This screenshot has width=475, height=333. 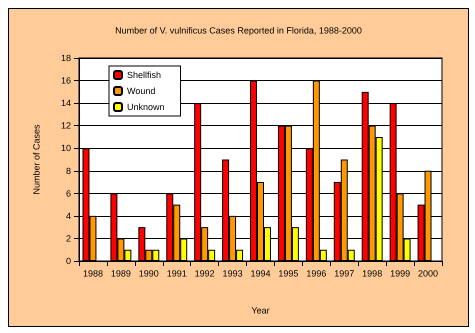 I want to click on x-tick-label: 1998, so click(x=372, y=273).